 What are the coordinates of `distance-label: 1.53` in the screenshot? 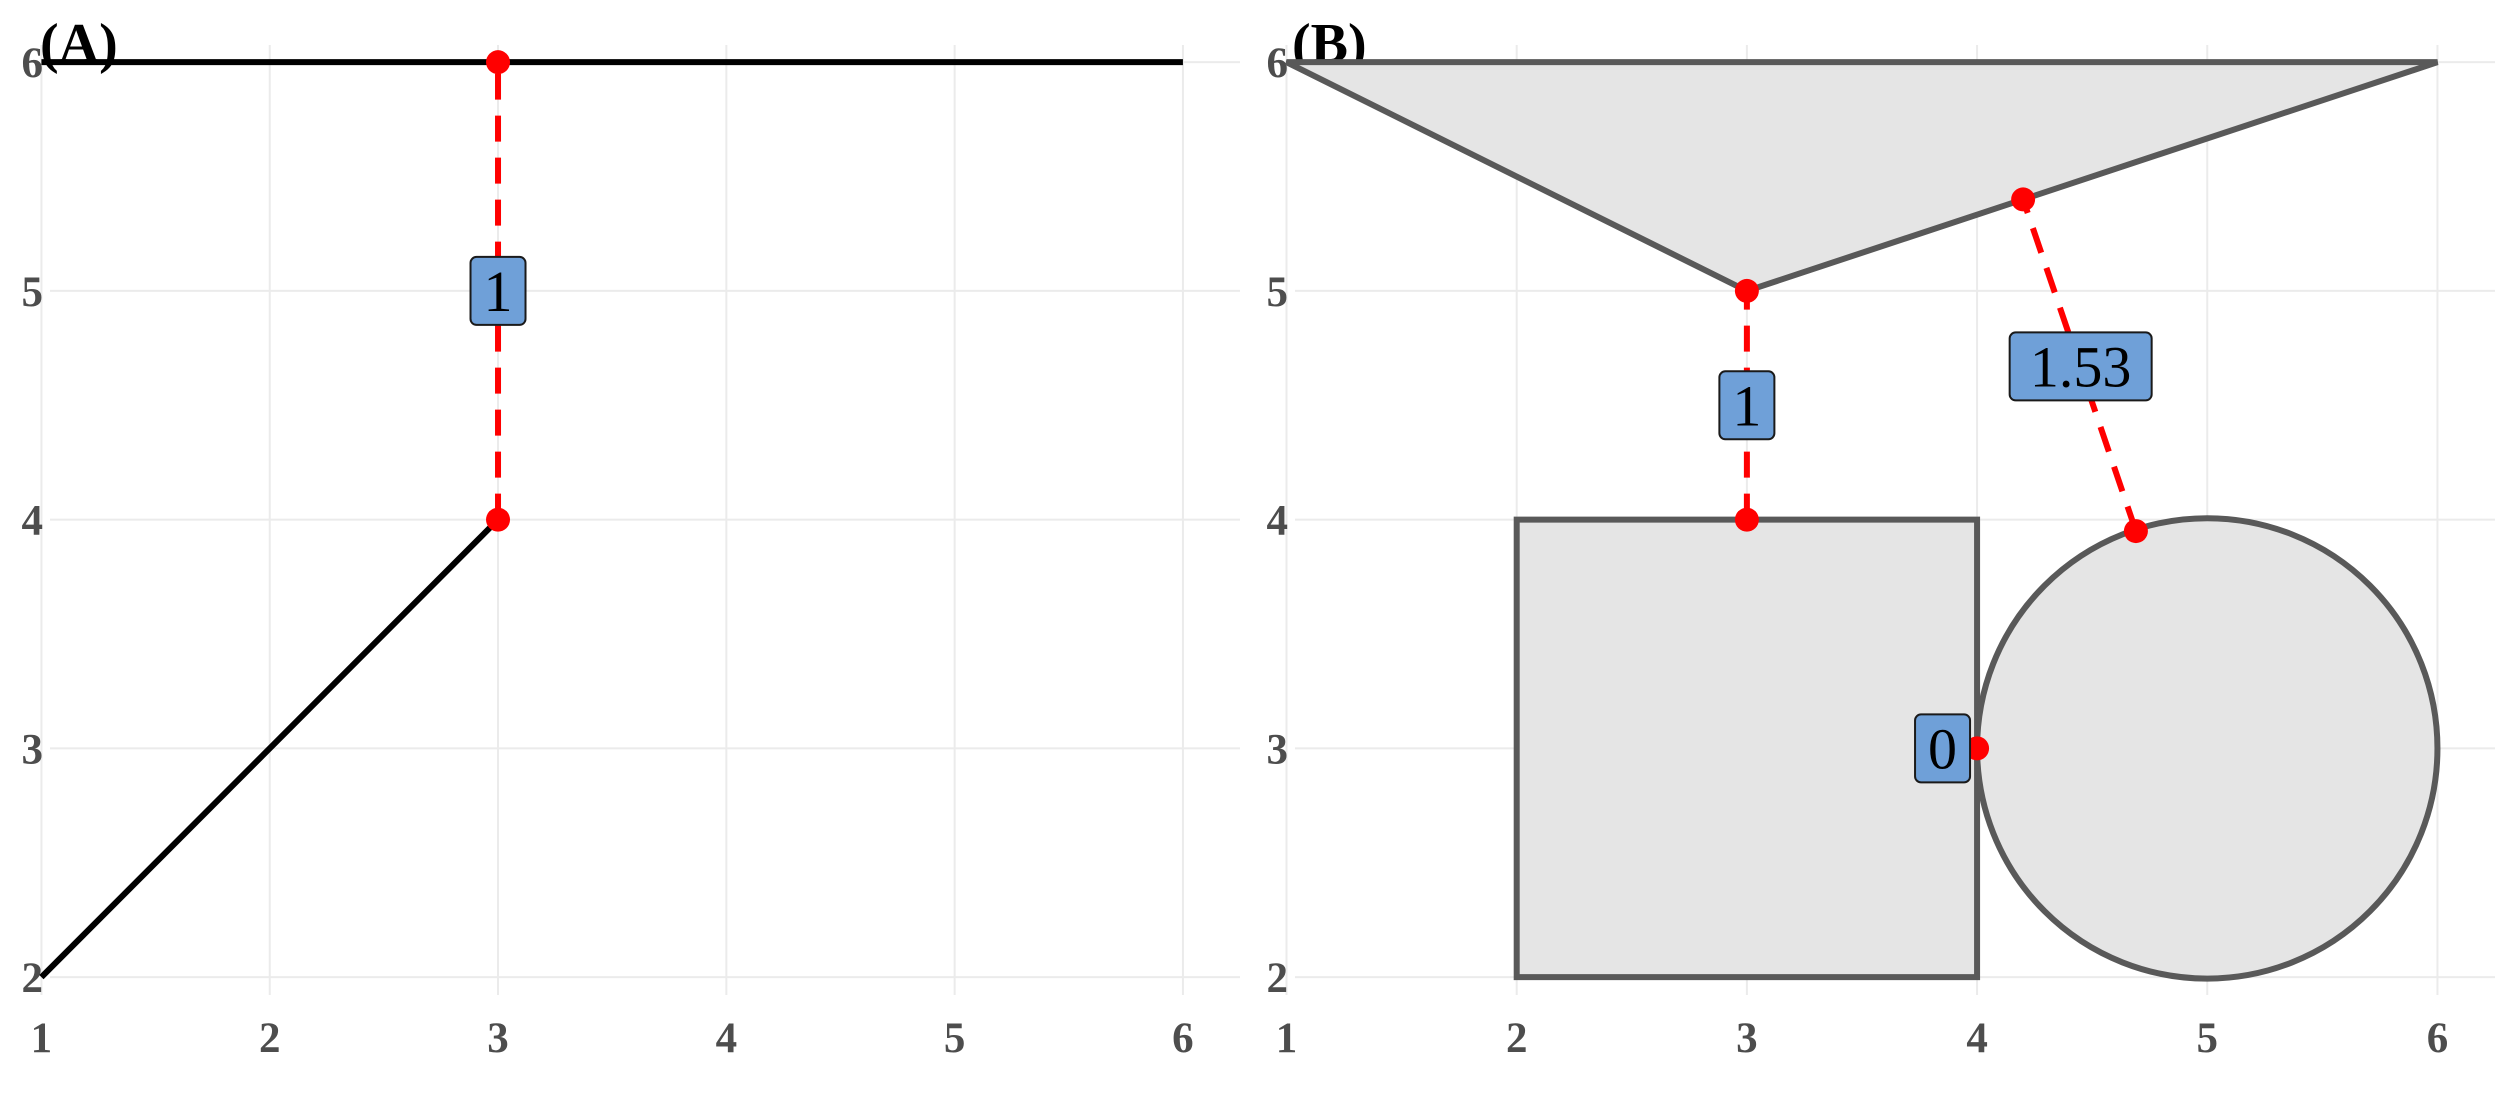 It's located at (2081, 366).